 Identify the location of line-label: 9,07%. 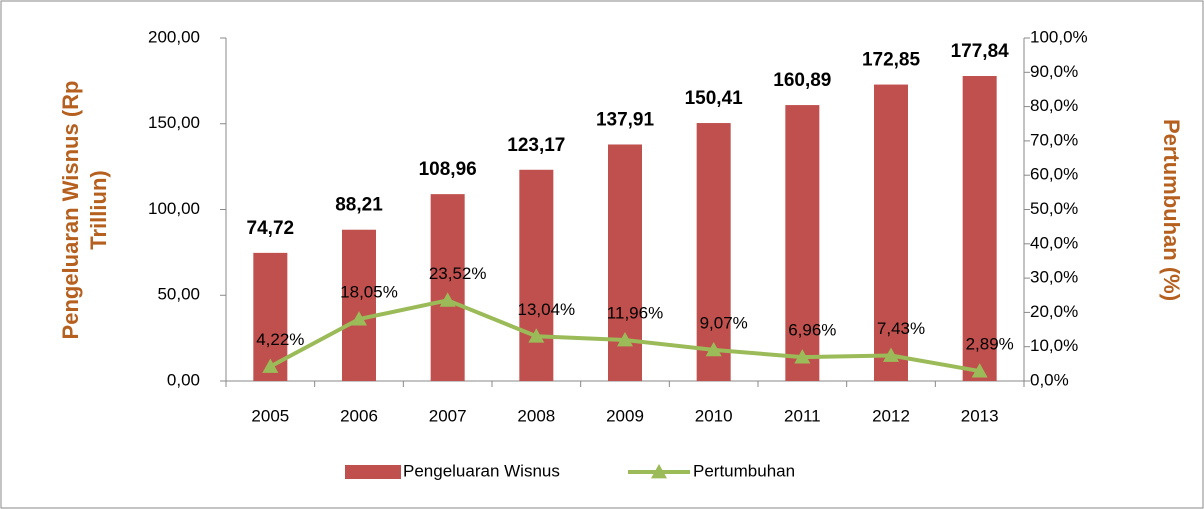
(724, 322).